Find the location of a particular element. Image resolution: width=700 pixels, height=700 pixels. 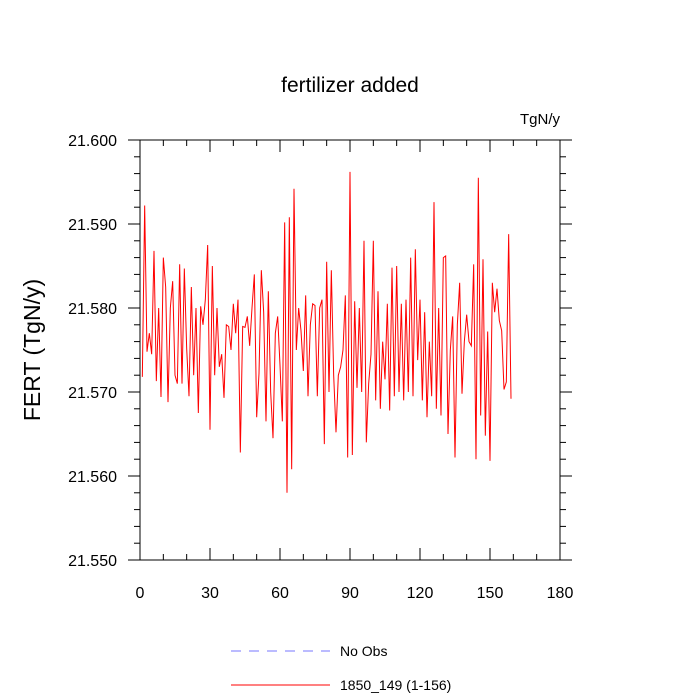

x-tick-label: 180 is located at coordinates (560, 593).